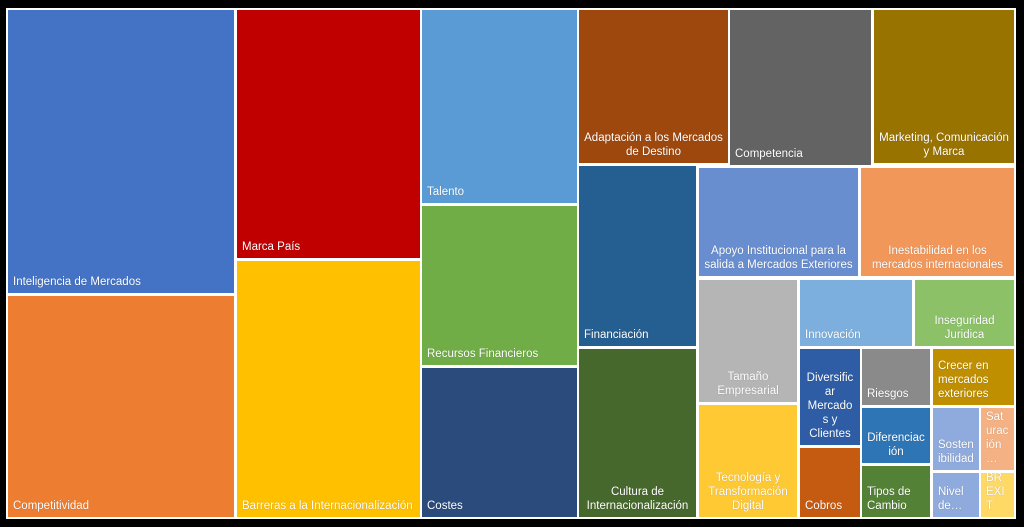 The height and width of the screenshot is (527, 1024). I want to click on treemap-tile-diversificar-mercados-clientes: Diversificar Mercados y Clientes, so click(830, 397).